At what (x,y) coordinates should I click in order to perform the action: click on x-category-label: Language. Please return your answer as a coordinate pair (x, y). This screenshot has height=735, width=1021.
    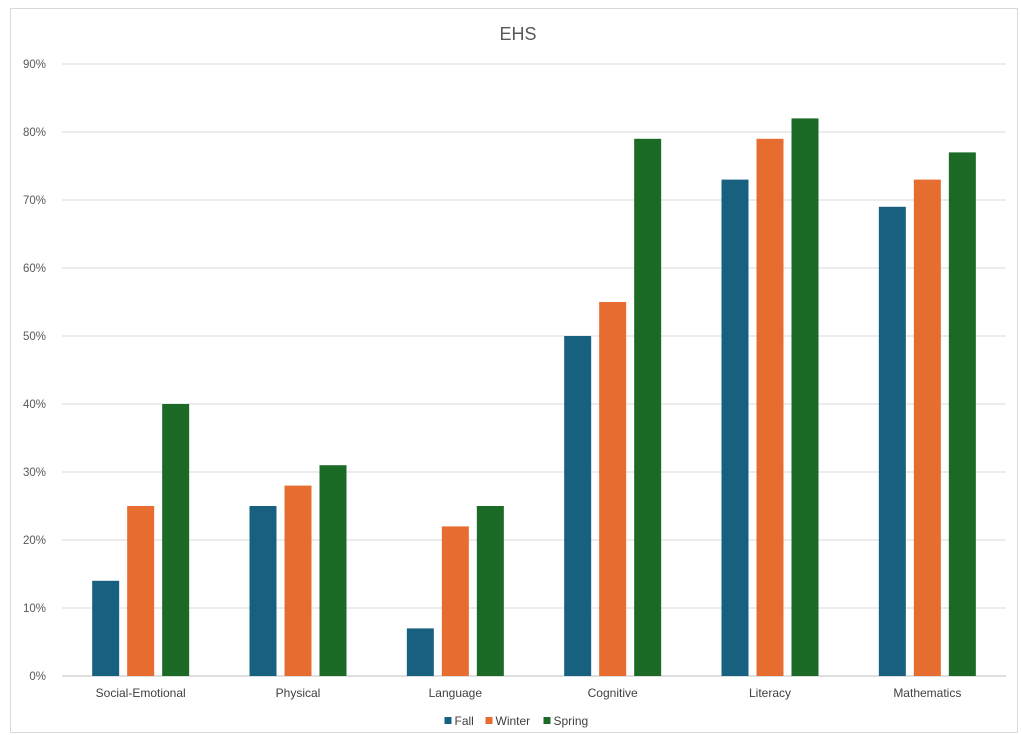
    Looking at the image, I should click on (456, 693).